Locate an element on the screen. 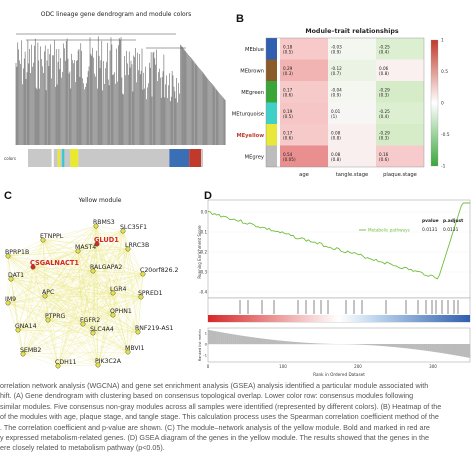 The image size is (474, 474). metric-tick: -1 is located at coordinates (205, 355).